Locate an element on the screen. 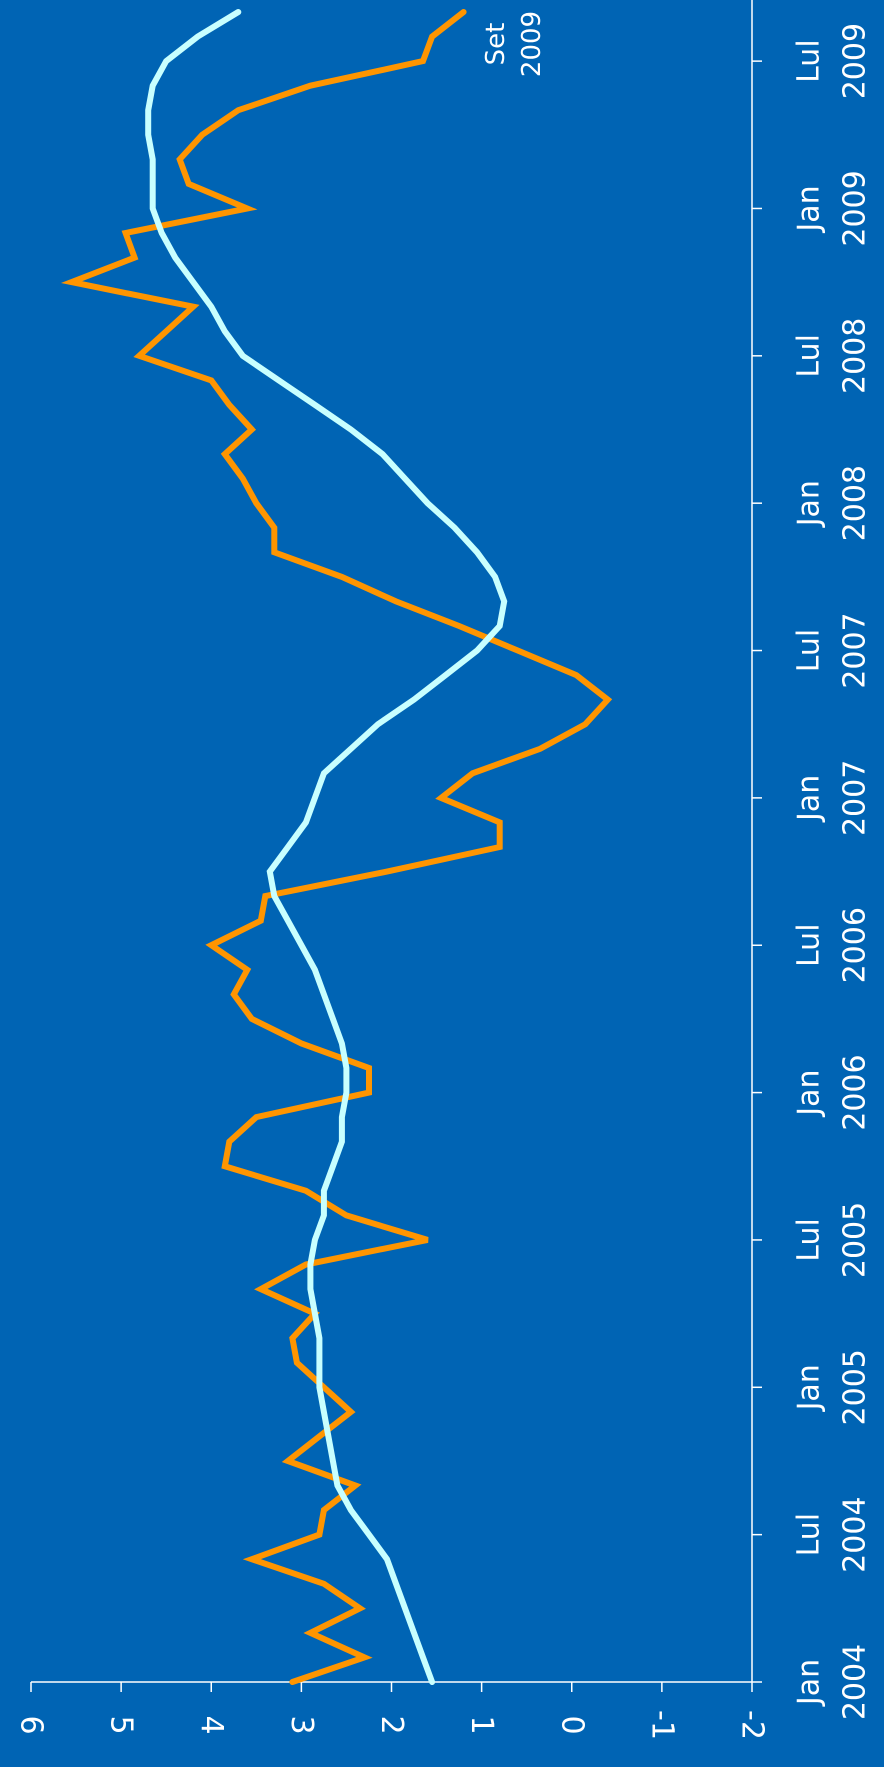 The width and height of the screenshot is (884, 1767). value-tick-label: 3 is located at coordinates (301, 1724).